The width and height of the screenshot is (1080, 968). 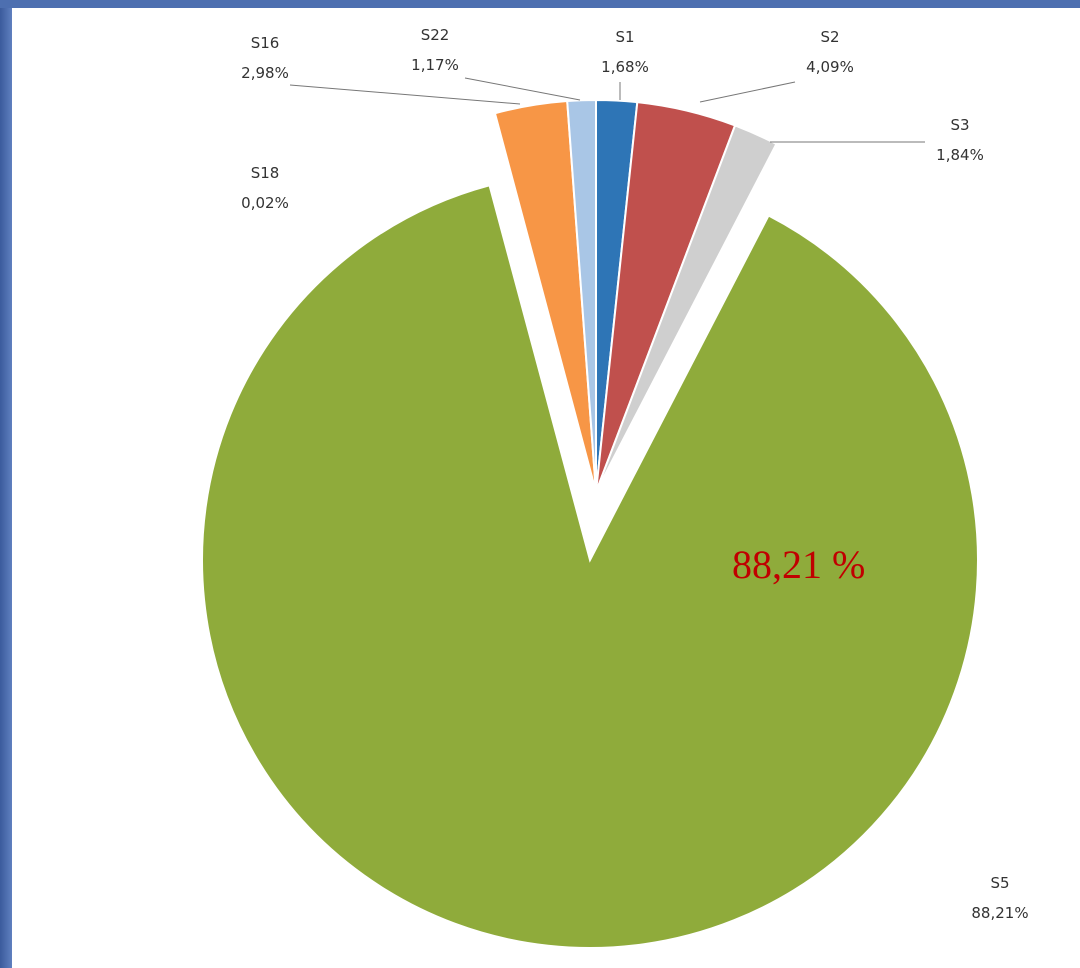 I want to click on annotation: 88,21 %, so click(x=798, y=564).